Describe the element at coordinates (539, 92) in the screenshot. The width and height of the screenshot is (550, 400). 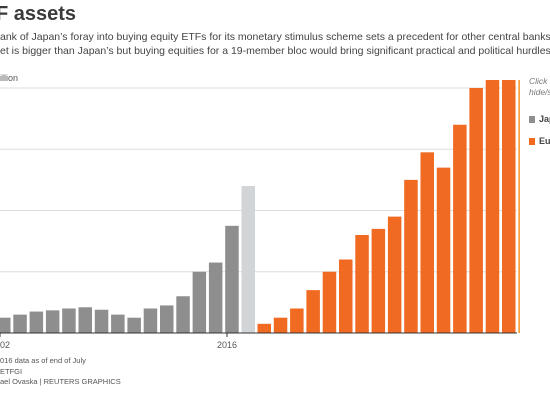
I see `legend-hint-line-2: hide/s` at that location.